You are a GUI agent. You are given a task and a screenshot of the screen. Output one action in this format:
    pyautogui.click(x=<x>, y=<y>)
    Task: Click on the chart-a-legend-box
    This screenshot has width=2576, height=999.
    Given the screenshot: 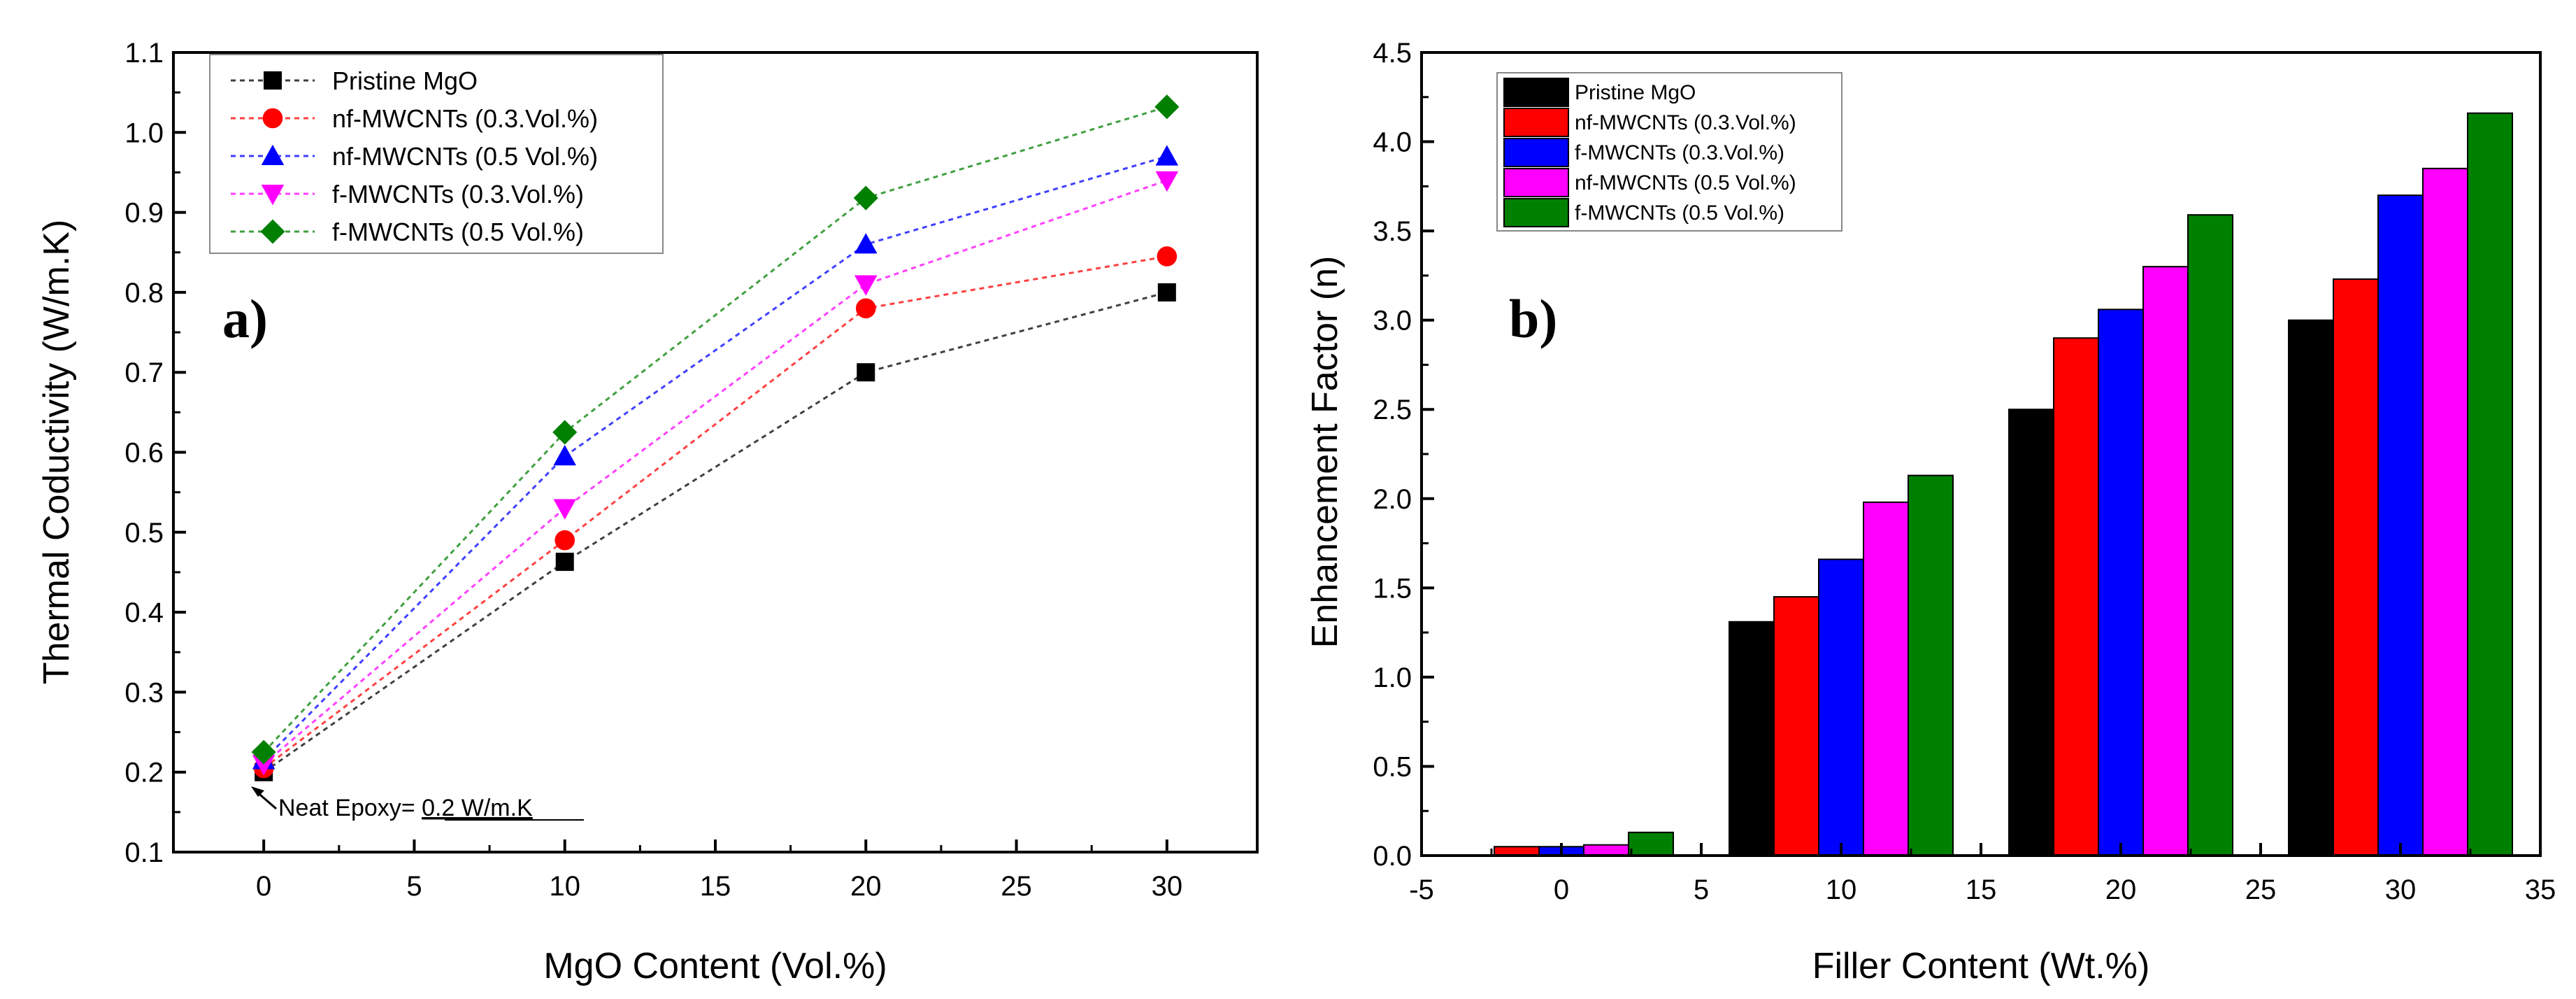 What is the action you would take?
    pyautogui.click(x=436, y=154)
    